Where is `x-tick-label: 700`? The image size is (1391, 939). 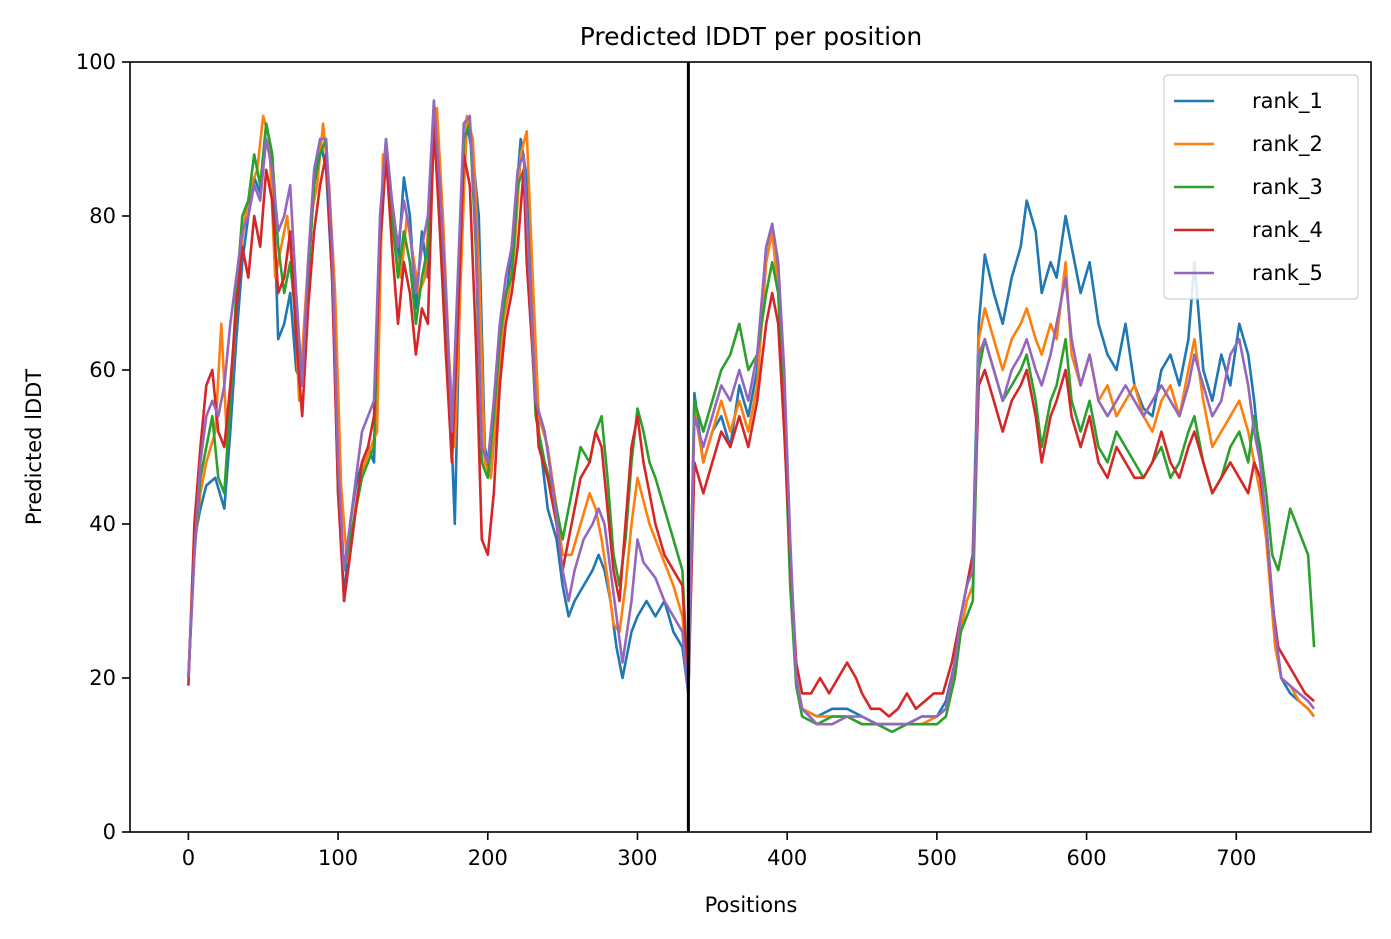
x-tick-label: 700 is located at coordinates (1236, 858).